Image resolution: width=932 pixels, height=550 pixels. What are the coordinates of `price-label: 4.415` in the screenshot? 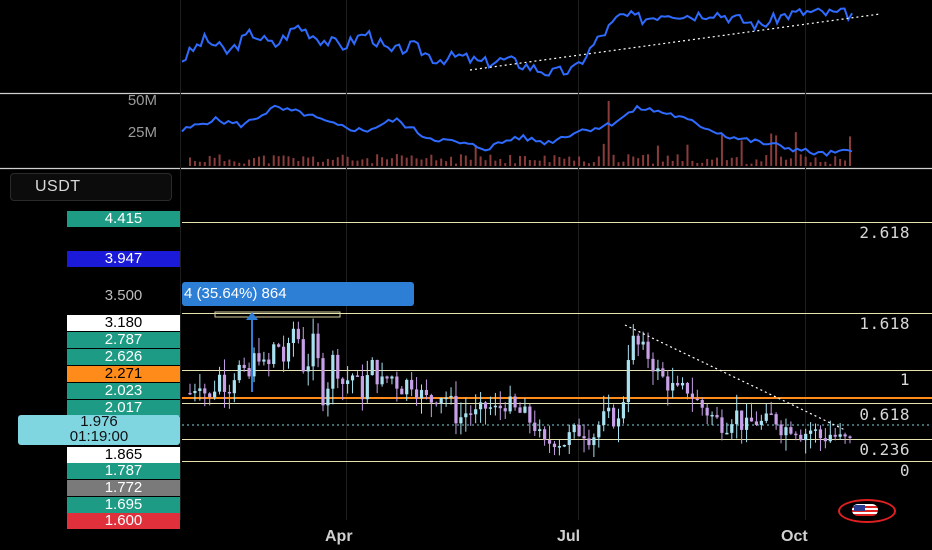 It's located at (123, 219).